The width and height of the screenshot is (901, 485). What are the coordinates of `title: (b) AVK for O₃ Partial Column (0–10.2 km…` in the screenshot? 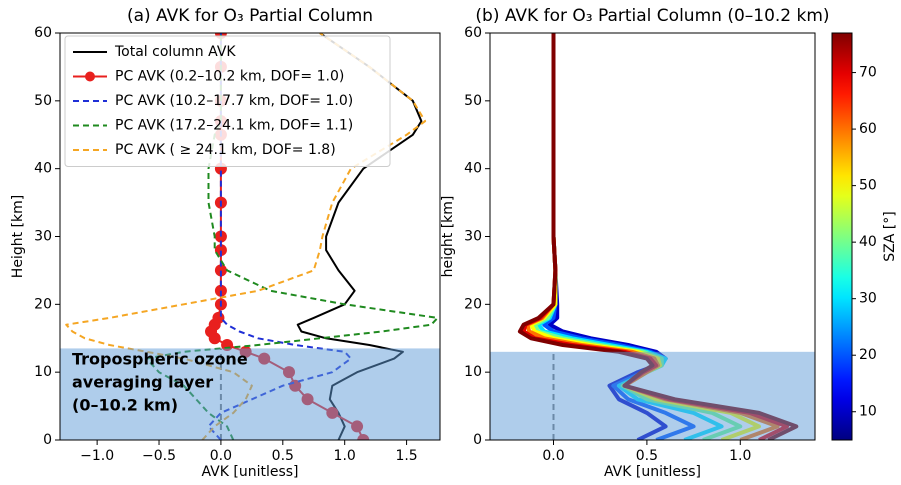 It's located at (652, 16).